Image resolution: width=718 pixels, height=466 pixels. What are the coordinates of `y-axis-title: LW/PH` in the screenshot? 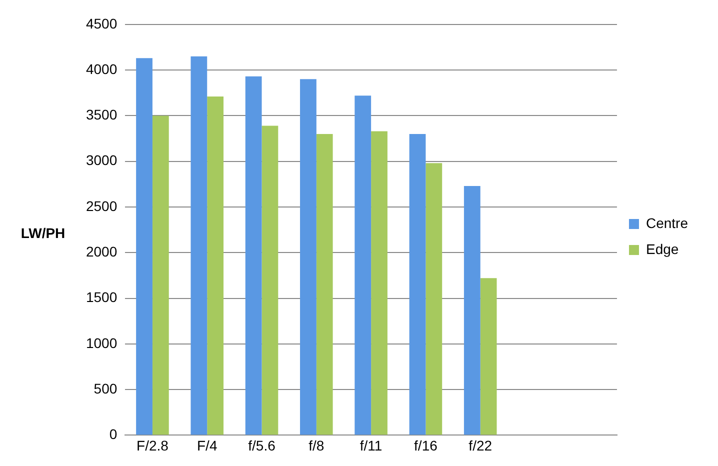 It's located at (43, 233).